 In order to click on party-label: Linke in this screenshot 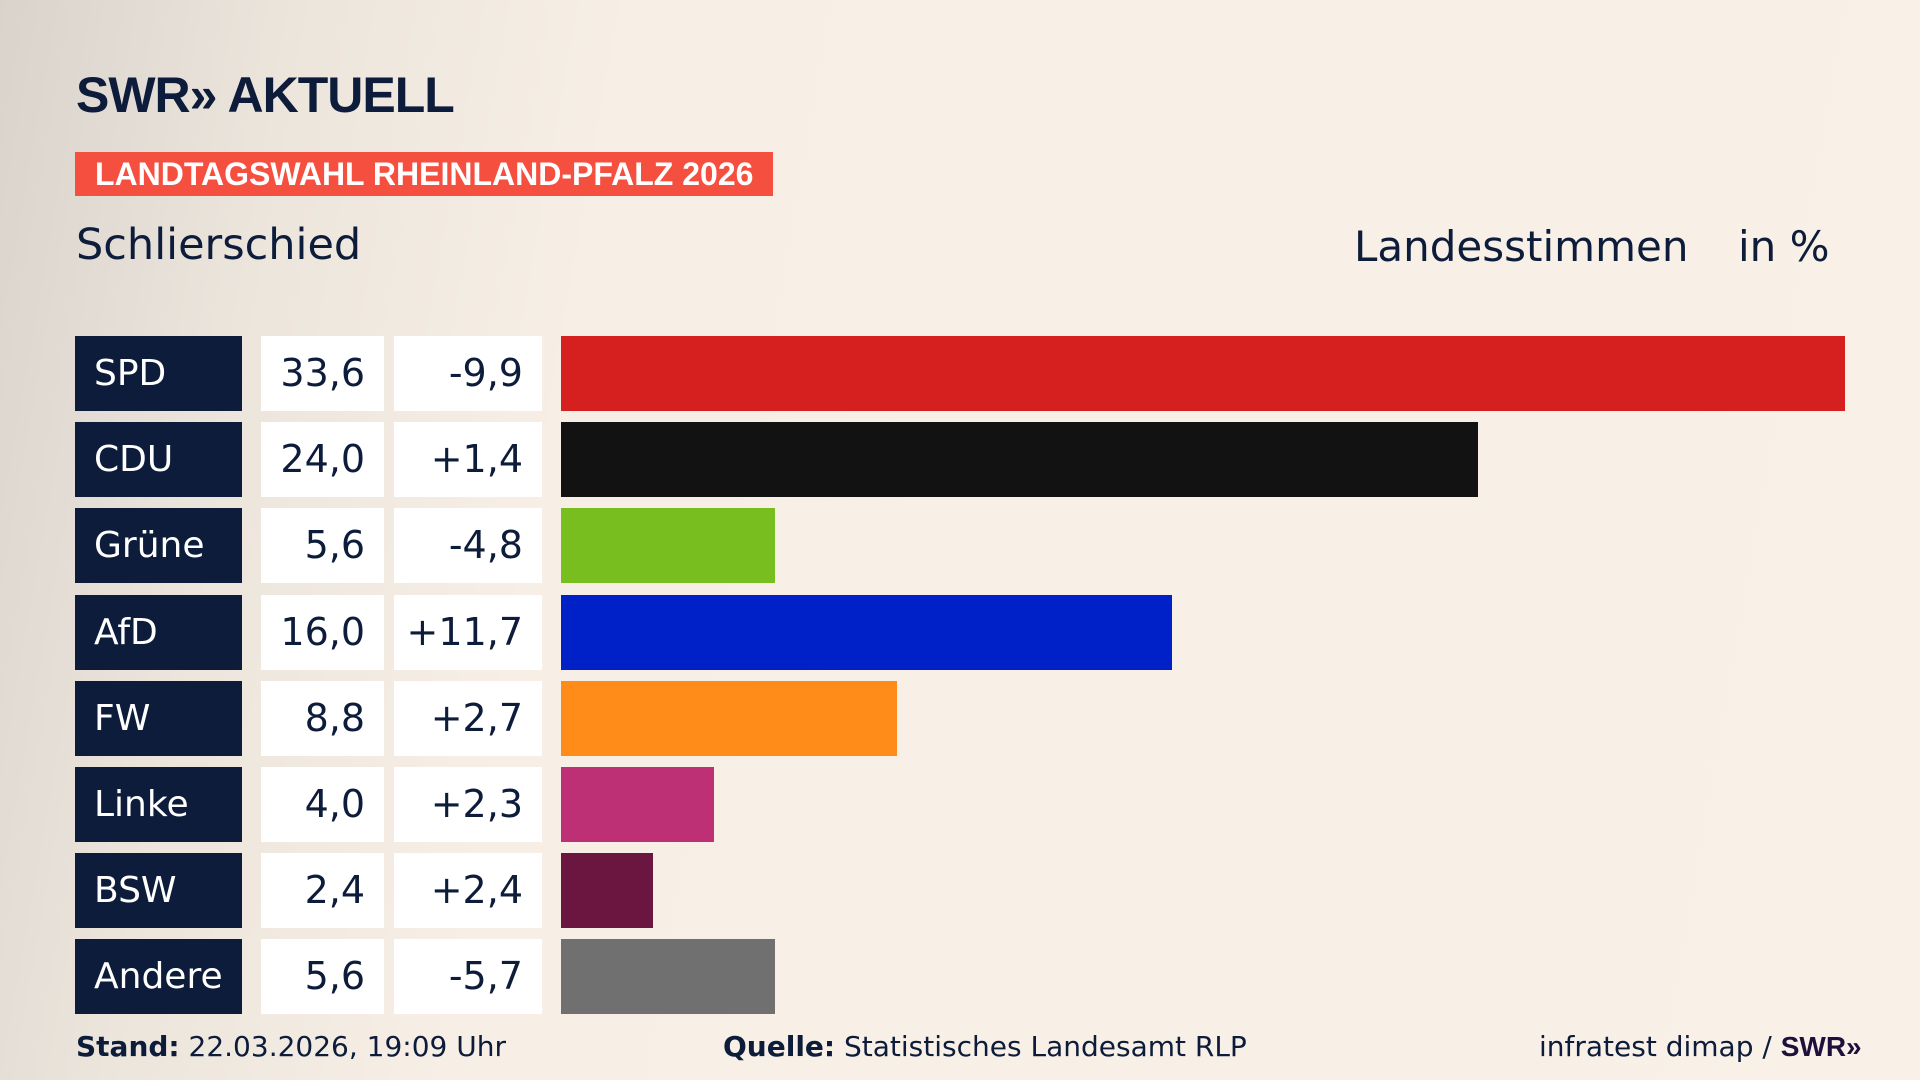, I will do `click(158, 804)`.